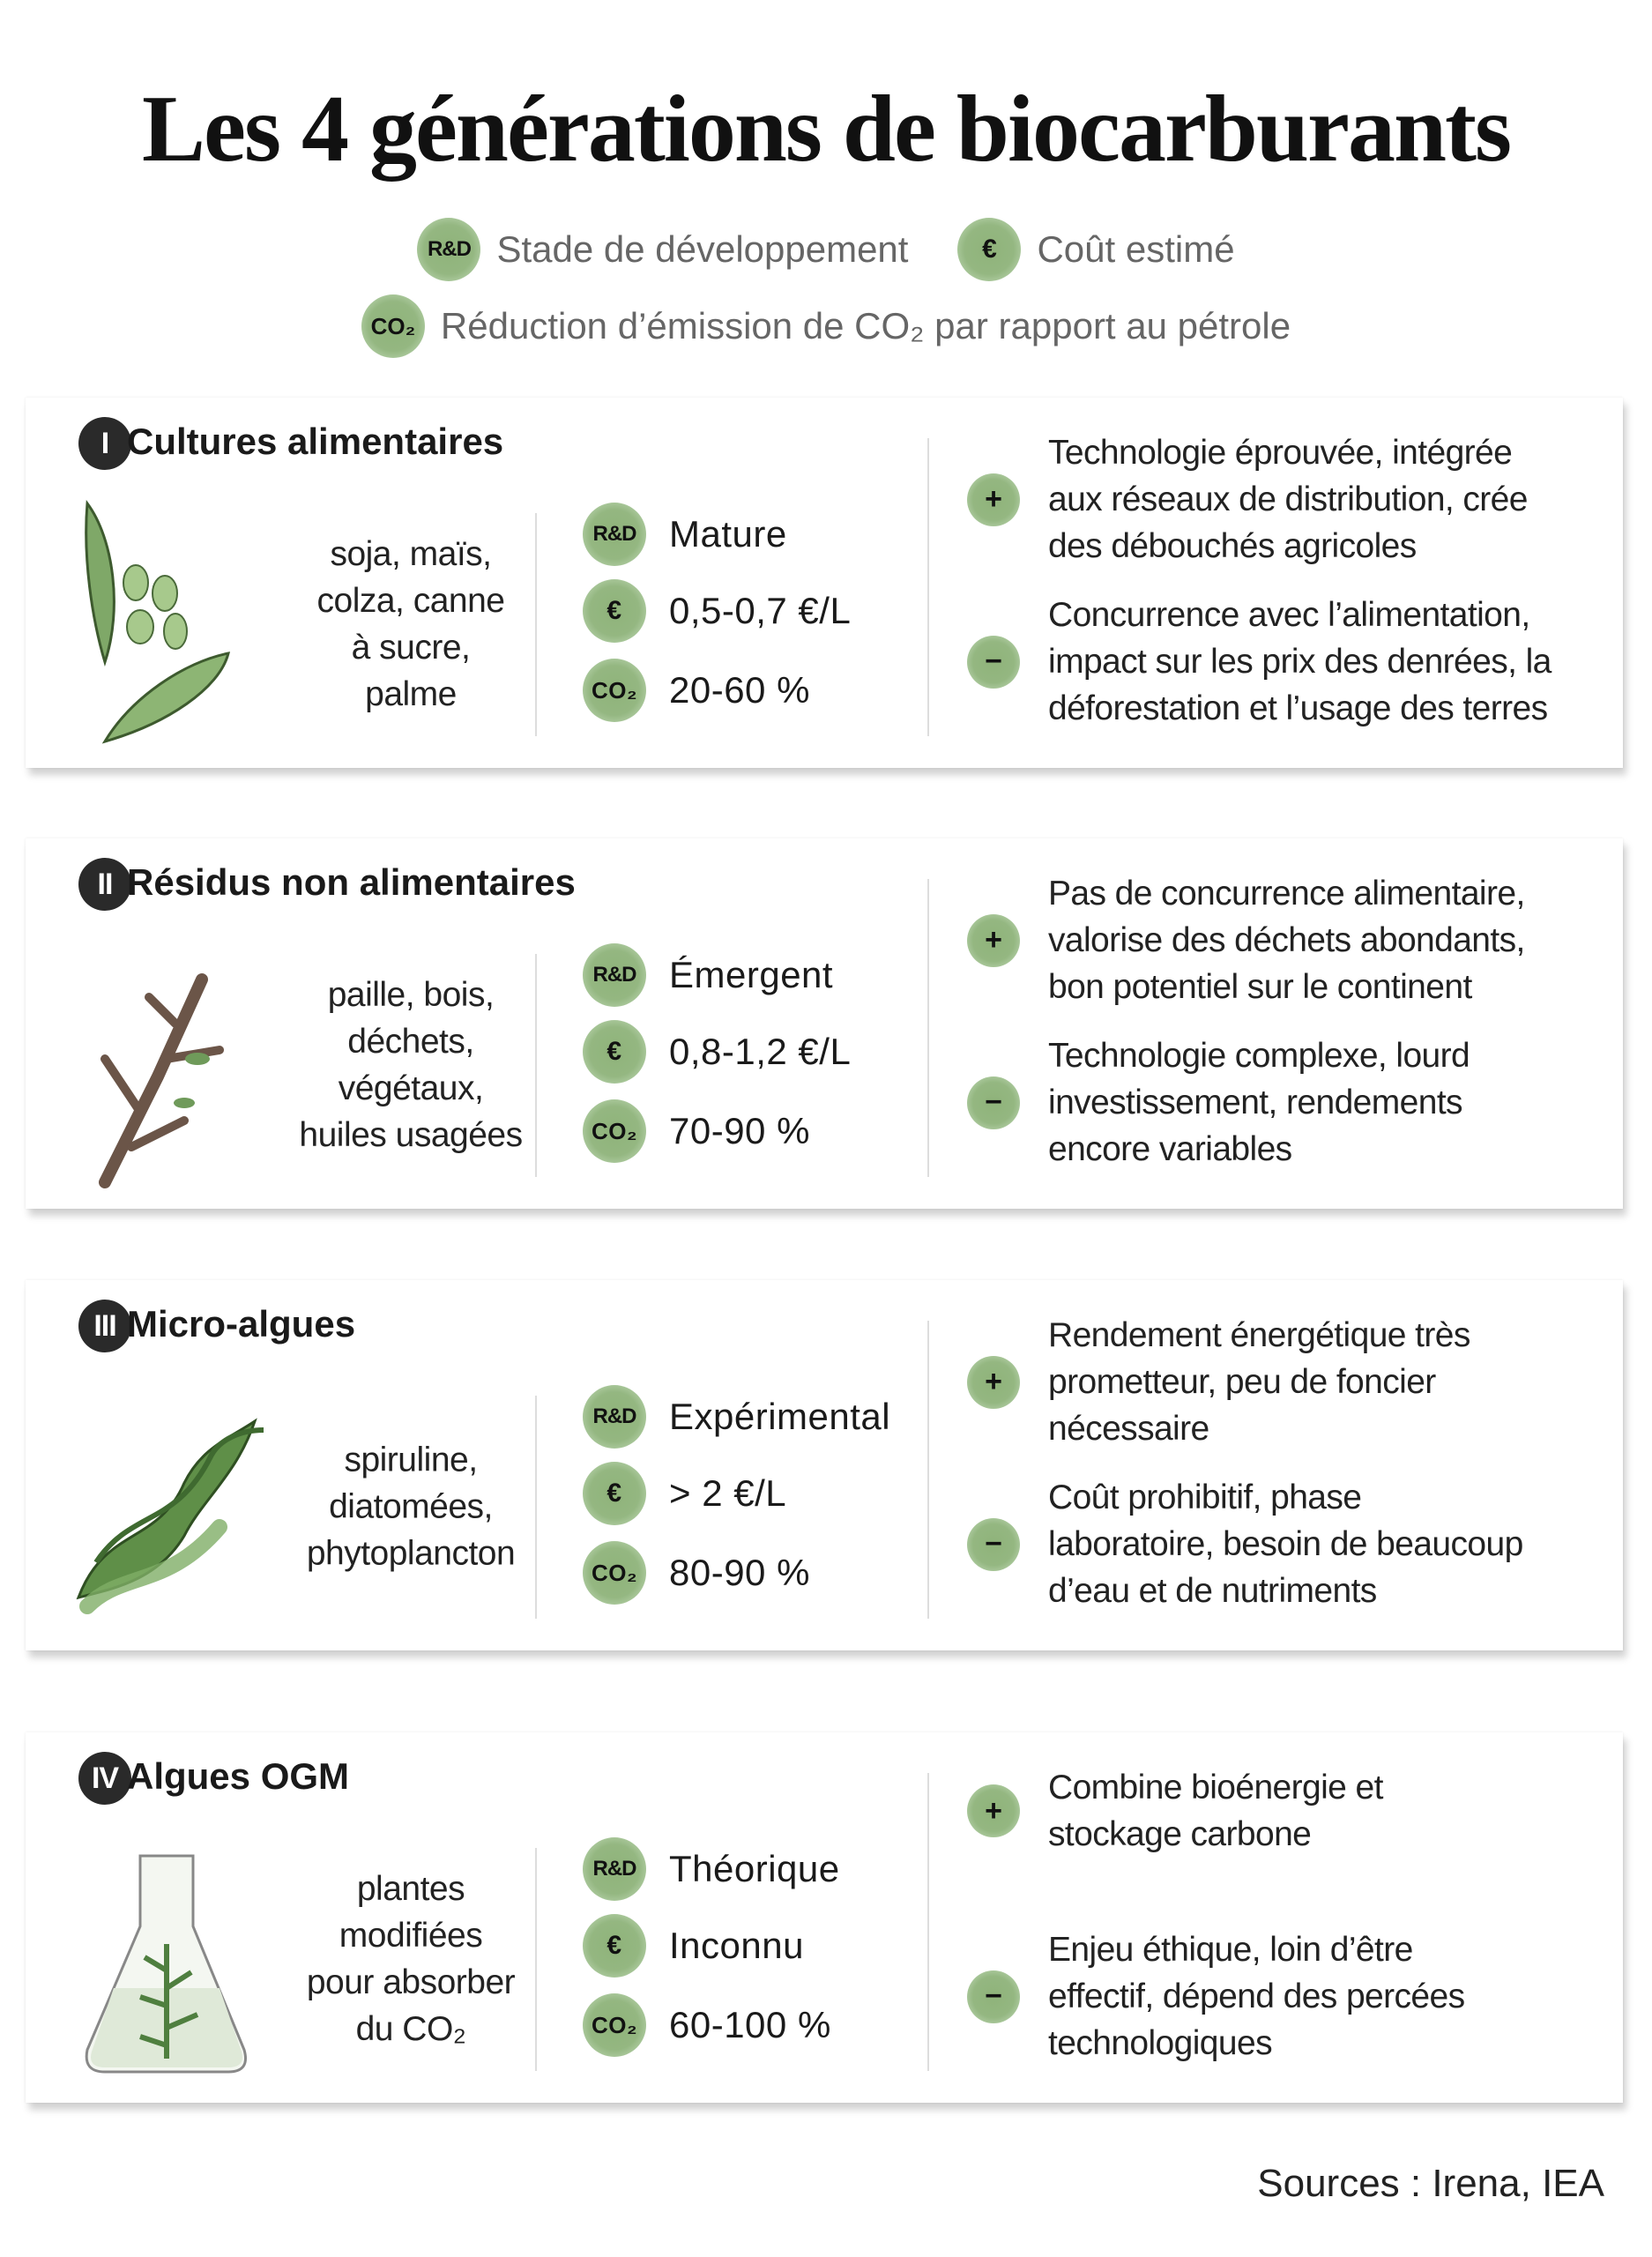 This screenshot has height=2257, width=1652. Describe the element at coordinates (410, 601) in the screenshot. I see `sources-line: colza, canne` at that location.